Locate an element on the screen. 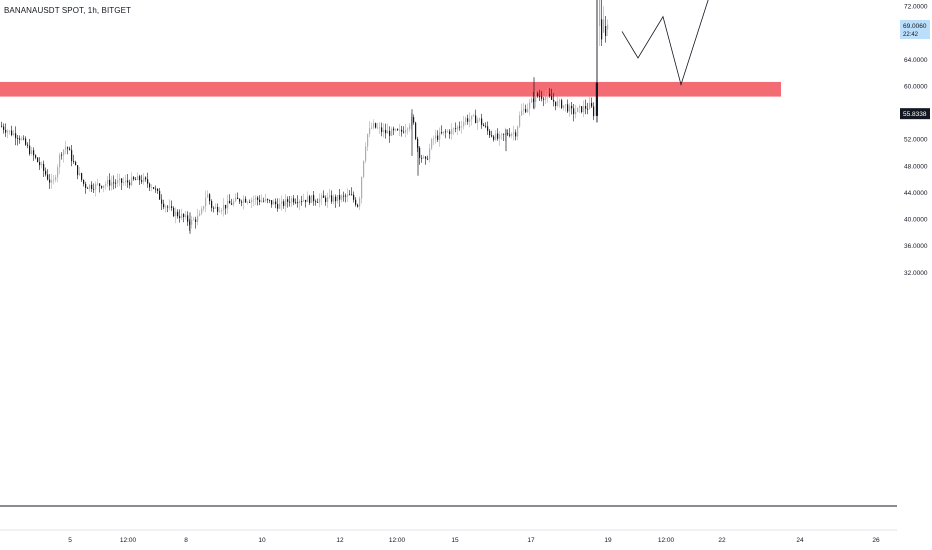 Image resolution: width=932 pixels, height=550 pixels. reference-price-label: 55.8338 is located at coordinates (915, 114).